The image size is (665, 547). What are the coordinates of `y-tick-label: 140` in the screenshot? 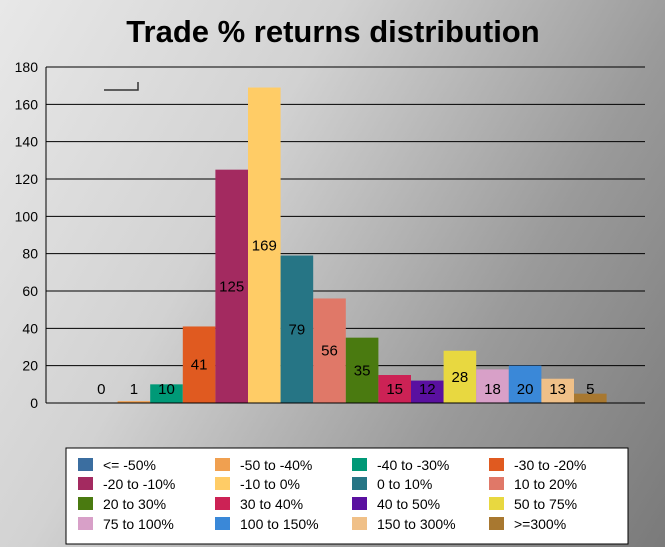 It's located at (27, 142).